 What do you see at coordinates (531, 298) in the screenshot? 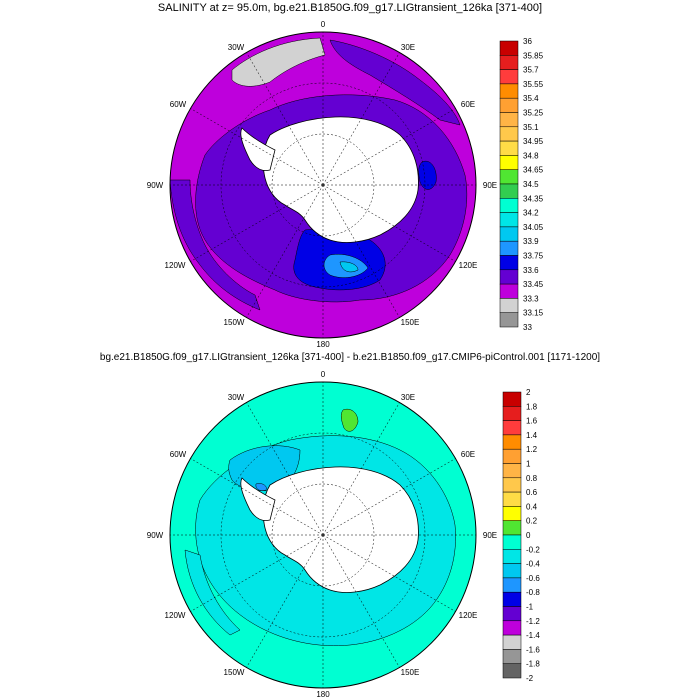
I see `colorbar-label: 33.3` at bounding box center [531, 298].